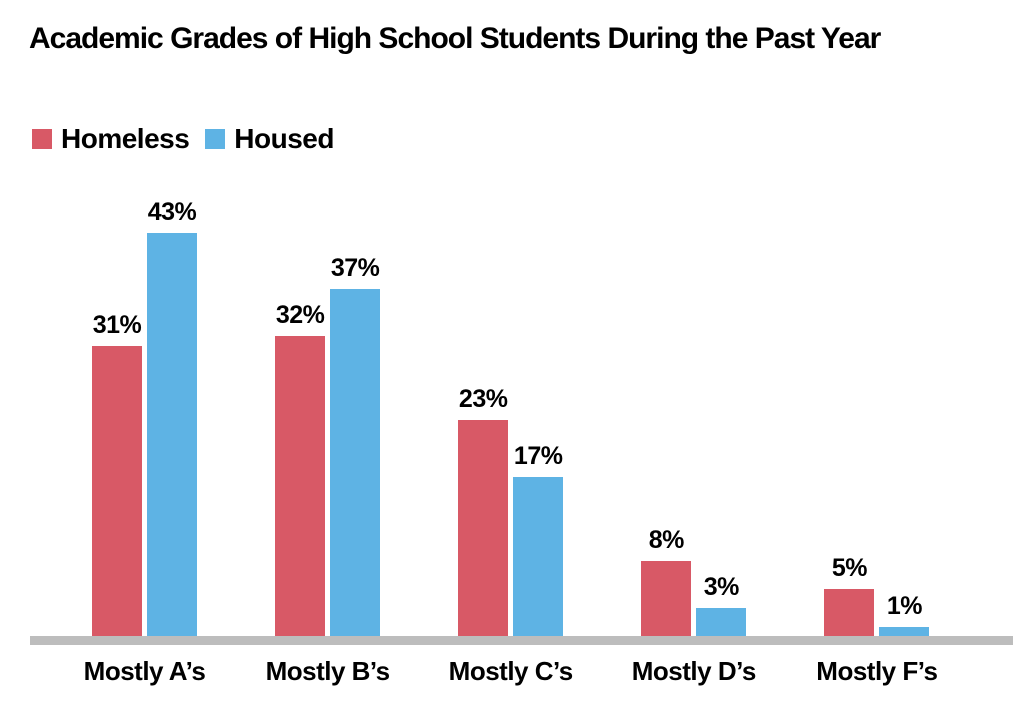 The height and width of the screenshot is (709, 1024). I want to click on bar-value-label: 8%, so click(666, 540).